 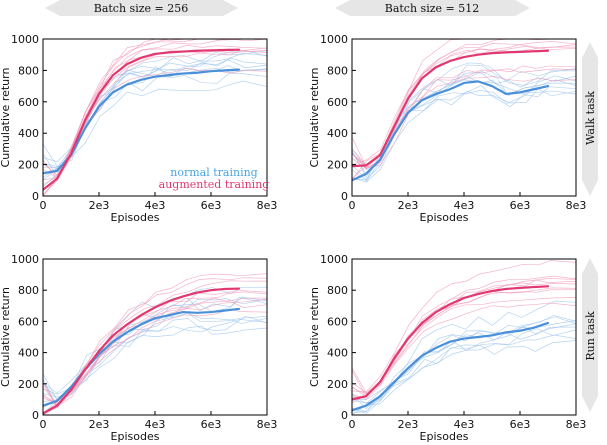 I want to click on row-title-run: Run task, so click(x=590, y=336).